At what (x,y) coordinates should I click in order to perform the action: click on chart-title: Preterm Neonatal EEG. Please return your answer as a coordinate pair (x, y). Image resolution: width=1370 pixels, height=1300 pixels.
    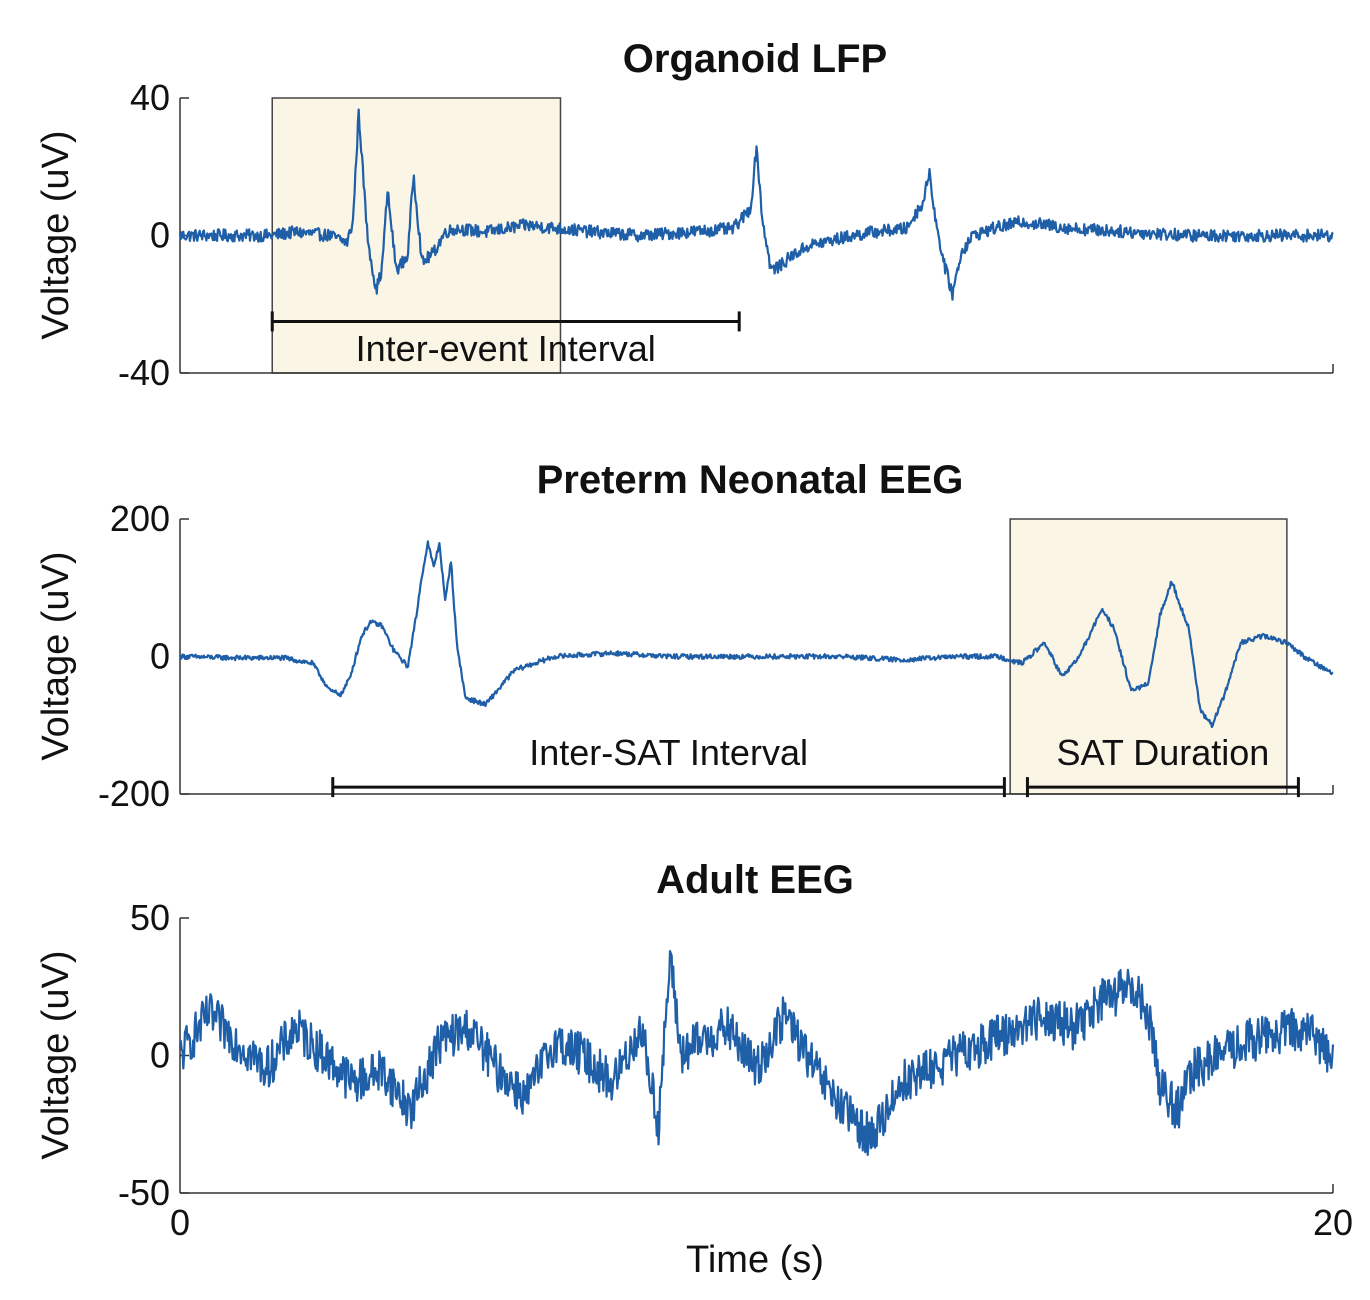
    Looking at the image, I should click on (750, 480).